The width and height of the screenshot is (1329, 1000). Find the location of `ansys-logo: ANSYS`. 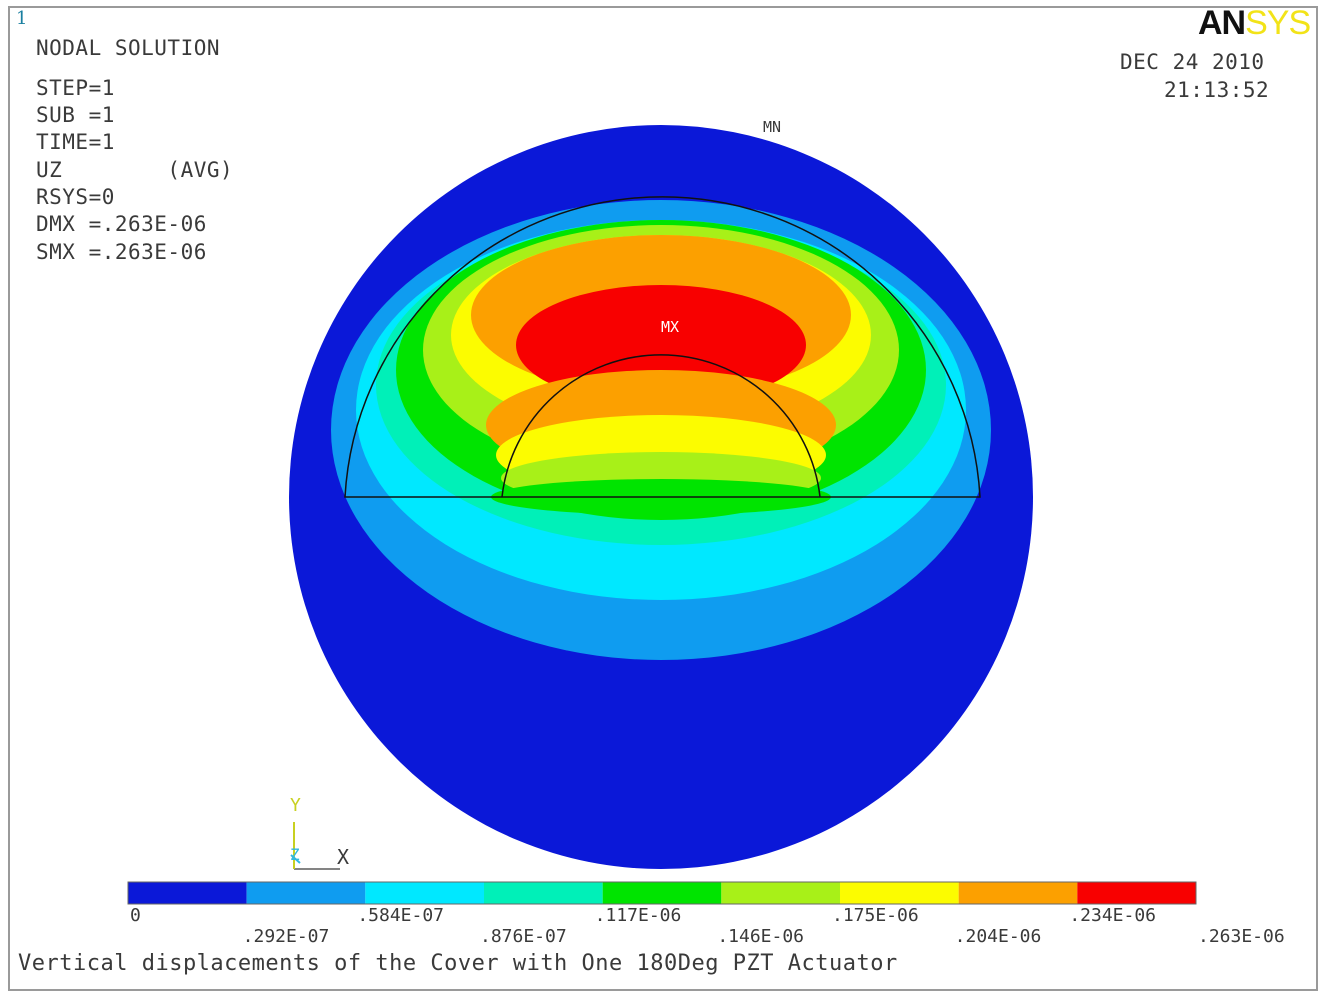

ansys-logo: ANSYS is located at coordinates (1254, 23).